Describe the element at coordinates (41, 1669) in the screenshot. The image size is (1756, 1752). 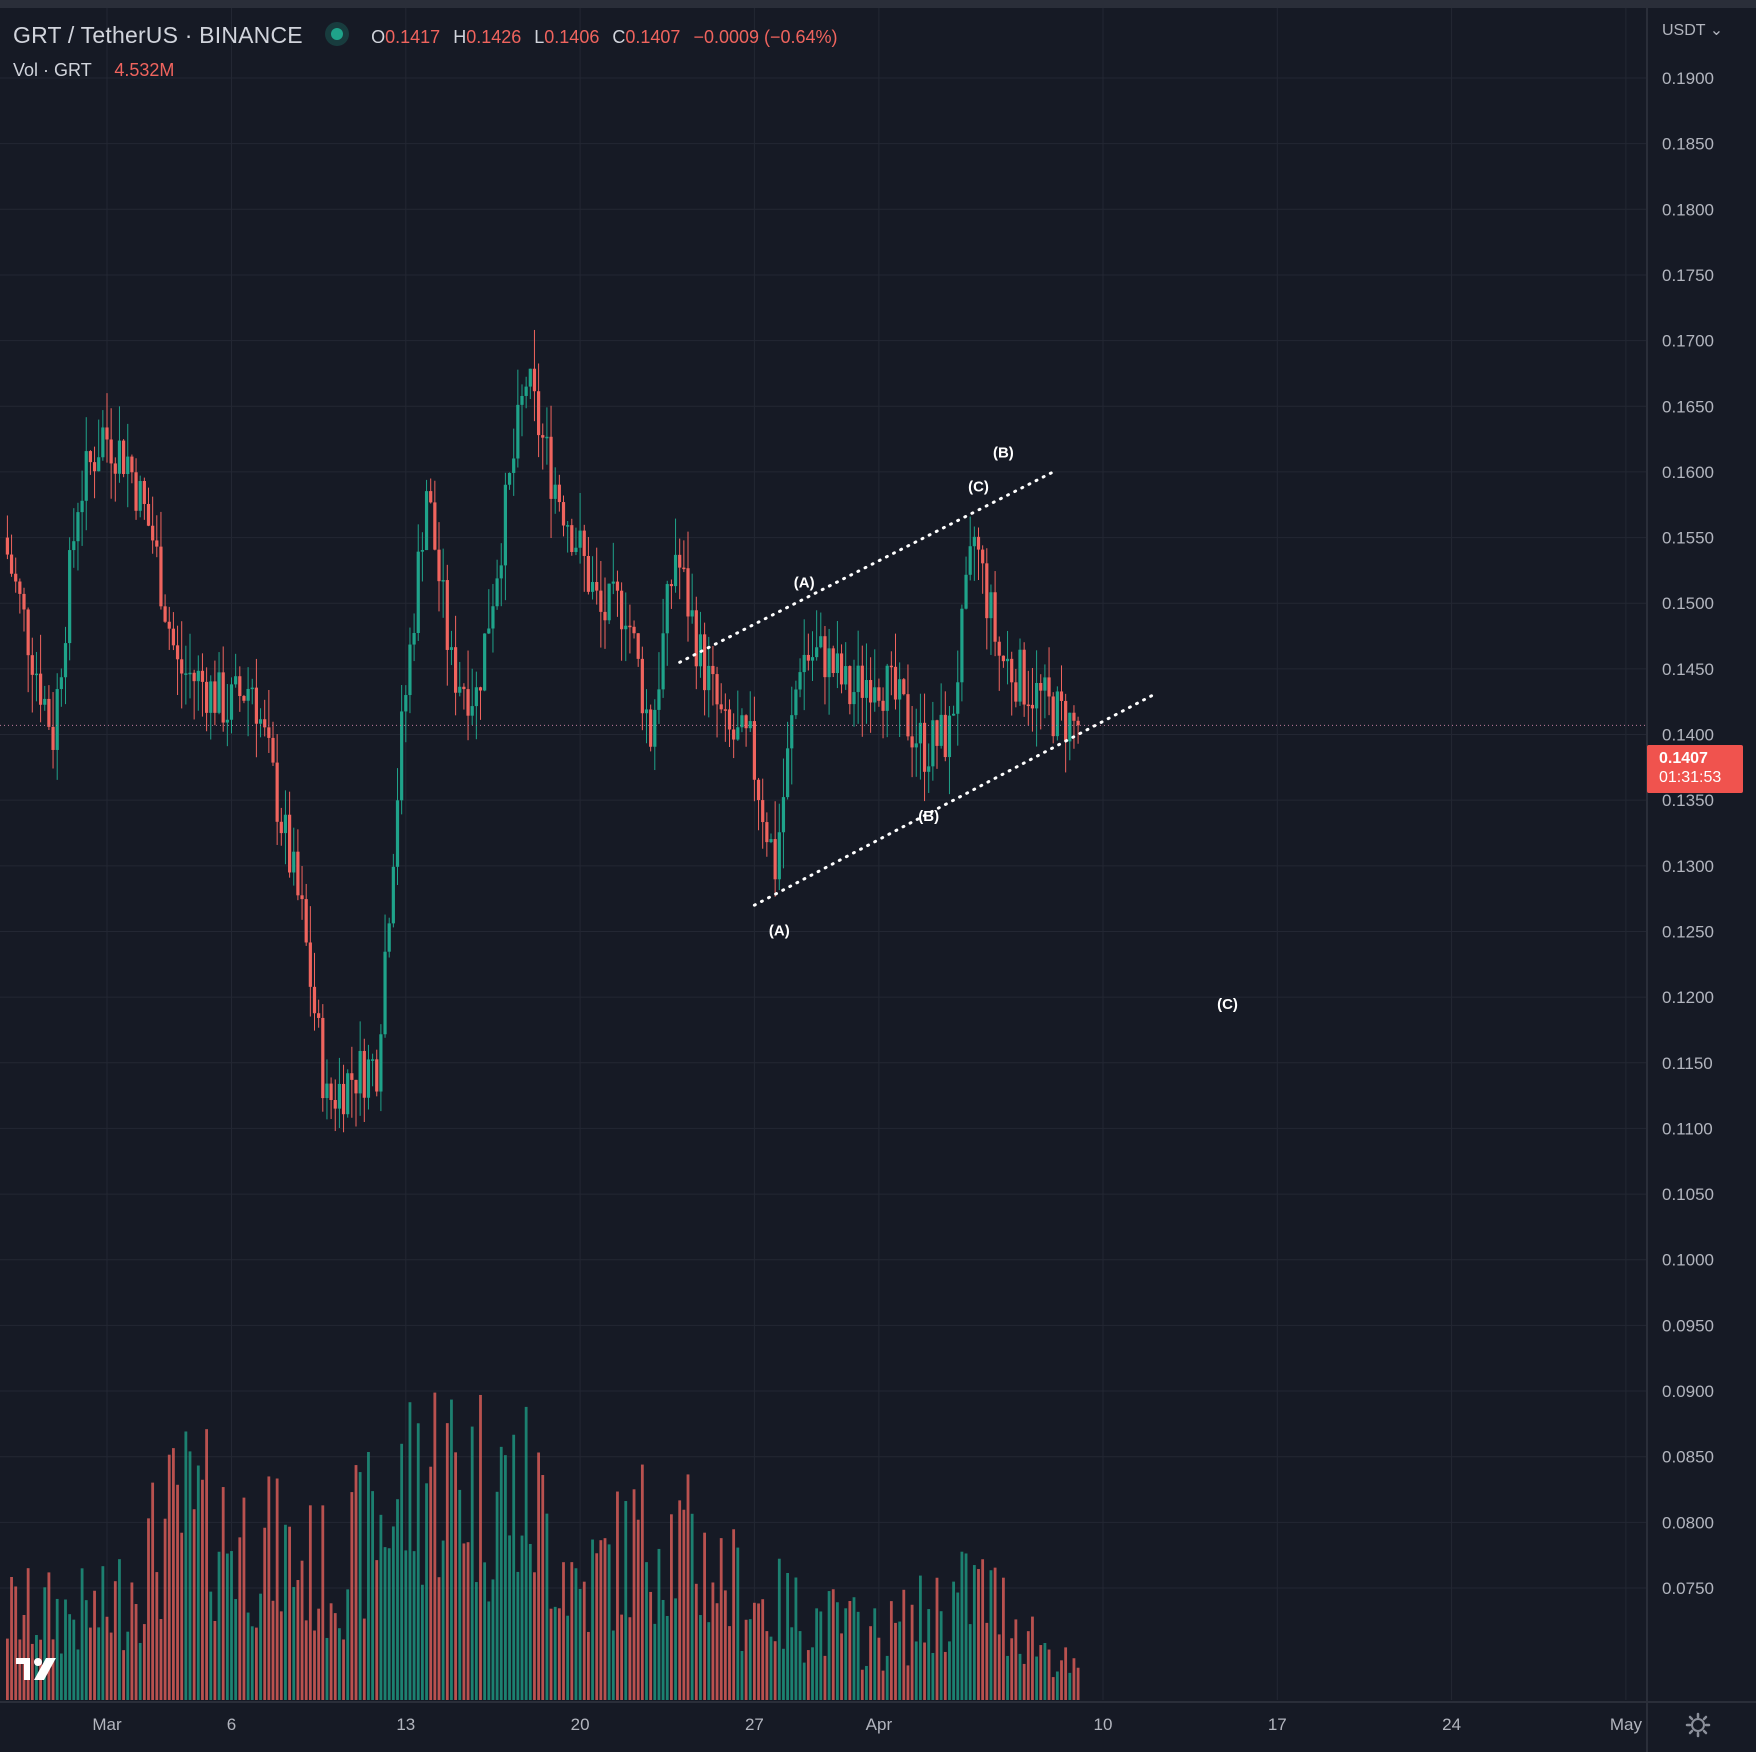
I see `tradingview-logo-icon` at that location.